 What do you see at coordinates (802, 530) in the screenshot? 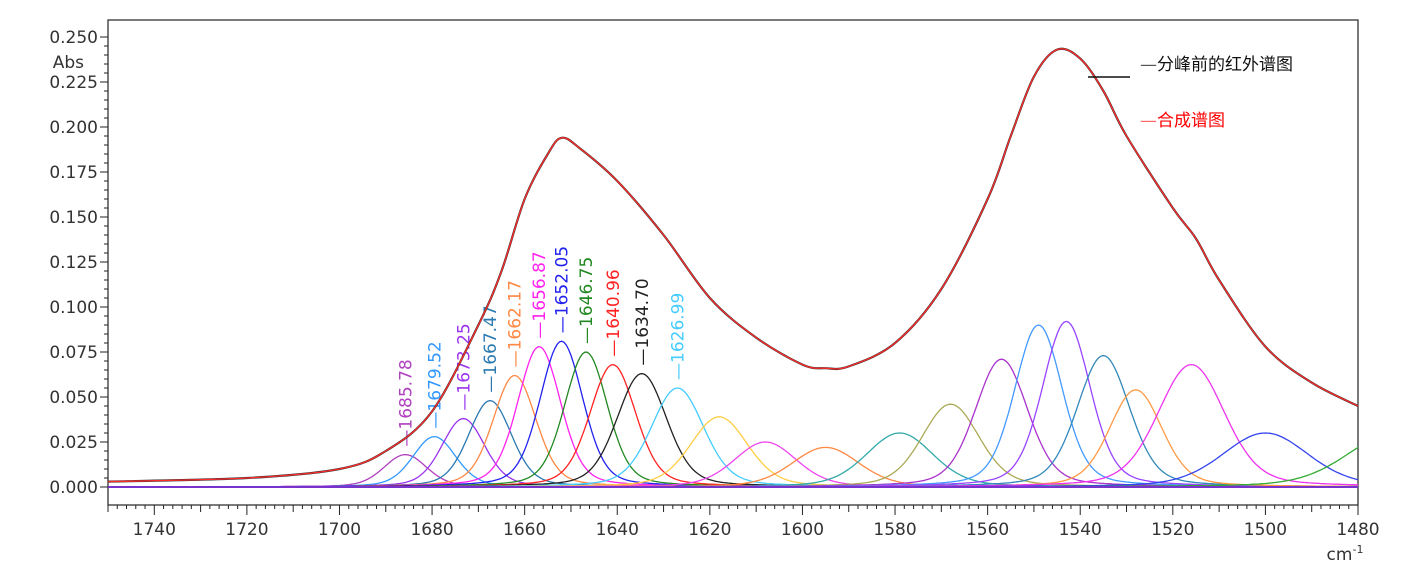
I see `x-tick-label: 1600` at bounding box center [802, 530].